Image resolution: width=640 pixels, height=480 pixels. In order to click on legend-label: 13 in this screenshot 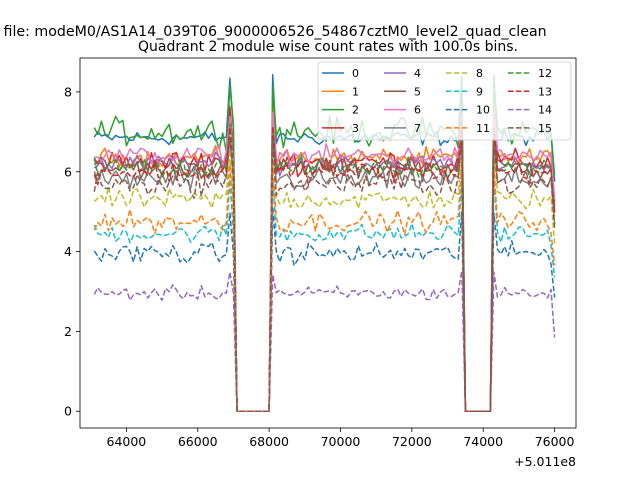, I will do `click(545, 91)`.